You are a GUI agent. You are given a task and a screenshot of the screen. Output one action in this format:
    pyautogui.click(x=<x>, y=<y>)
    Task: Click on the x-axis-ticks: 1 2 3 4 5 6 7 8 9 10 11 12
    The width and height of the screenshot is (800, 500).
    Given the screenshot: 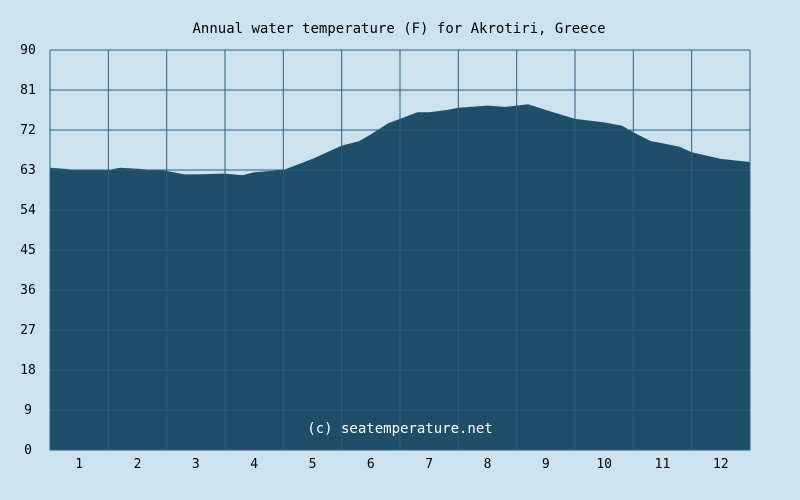 What is the action you would take?
    pyautogui.click(x=401, y=464)
    